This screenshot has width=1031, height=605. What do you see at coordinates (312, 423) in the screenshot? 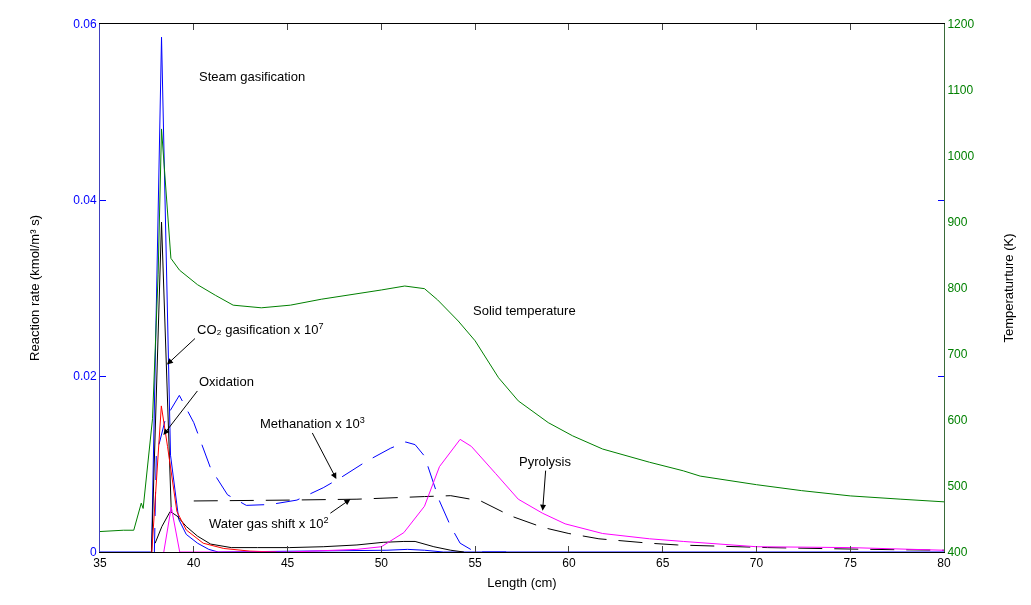
I see `annotation: Methanation x 10$^{3}$` at bounding box center [312, 423].